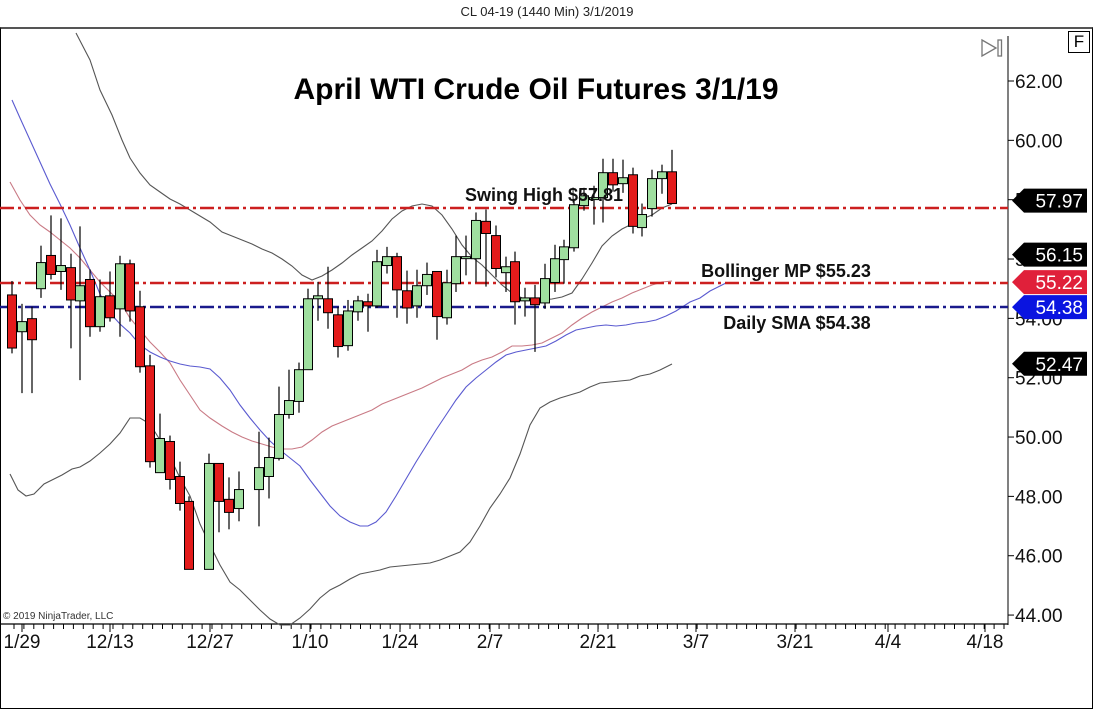  I want to click on copyright-notice: © 2019 NinjaTrader, LLC, so click(58, 616).